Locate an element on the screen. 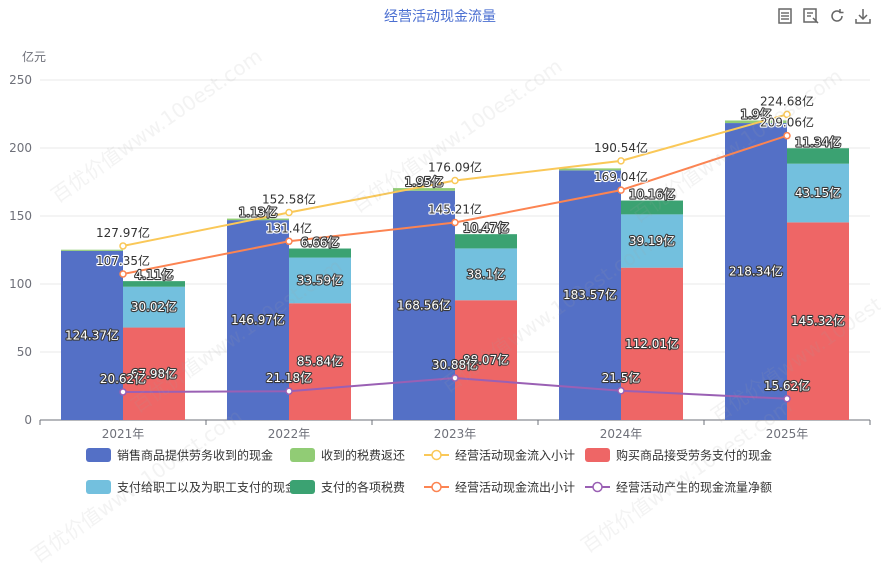 This screenshot has width=881, height=568. x-tick-label: 2024年 is located at coordinates (621, 434).